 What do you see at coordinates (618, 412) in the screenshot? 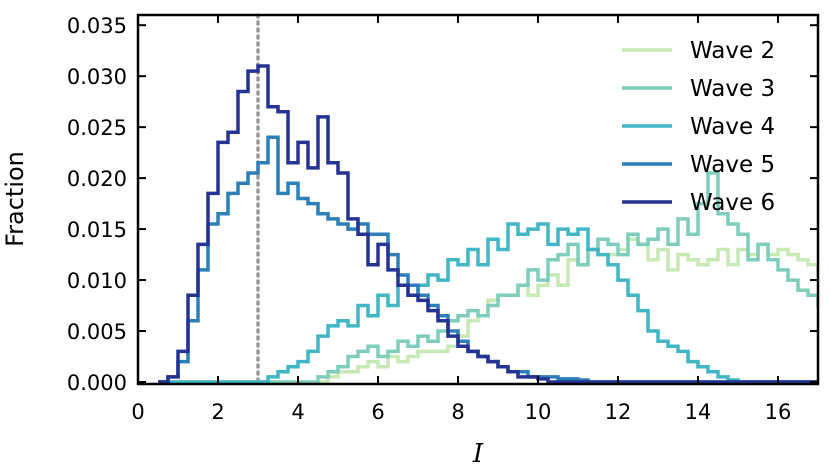
I see `x-tick-label: 12` at bounding box center [618, 412].